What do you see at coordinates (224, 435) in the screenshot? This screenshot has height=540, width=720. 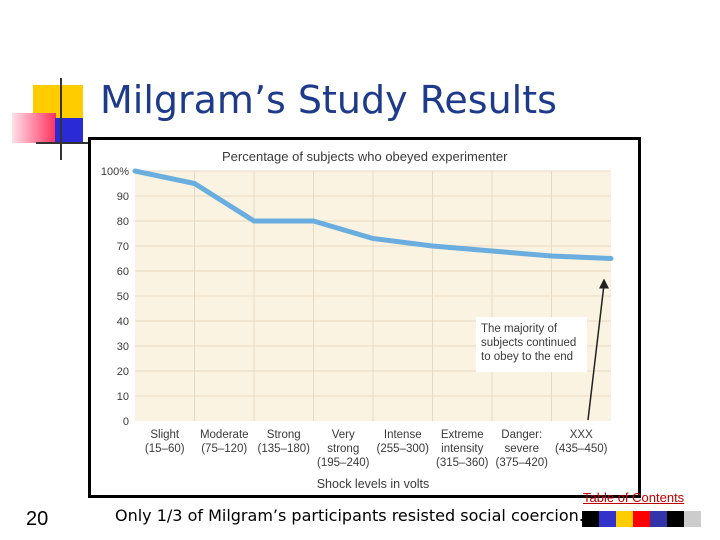 I see `x-tick-label: Moderate` at bounding box center [224, 435].